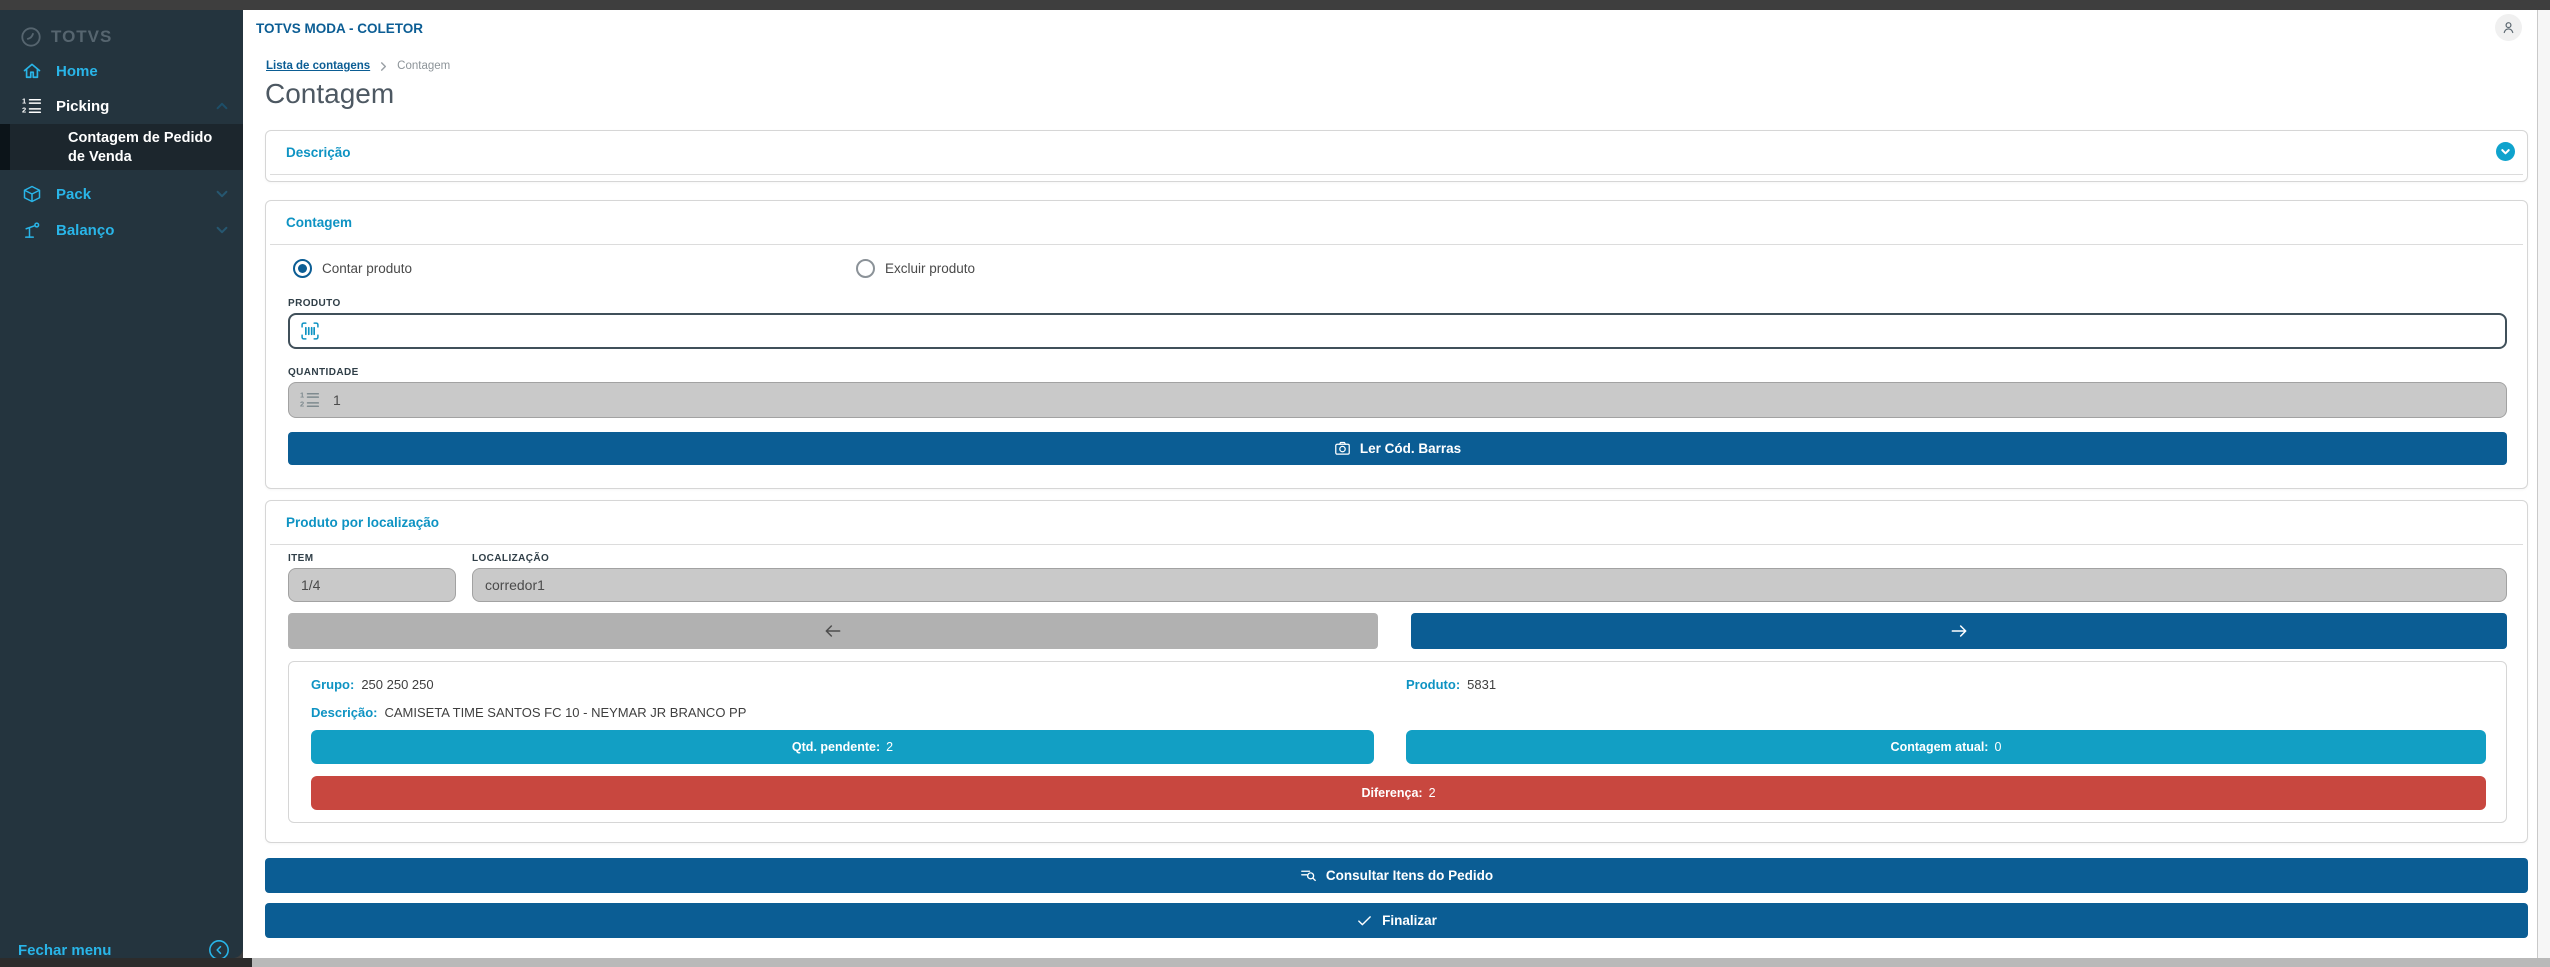  I want to click on ler-cod-barras-button: Ler Cód. Barras, so click(1397, 448).